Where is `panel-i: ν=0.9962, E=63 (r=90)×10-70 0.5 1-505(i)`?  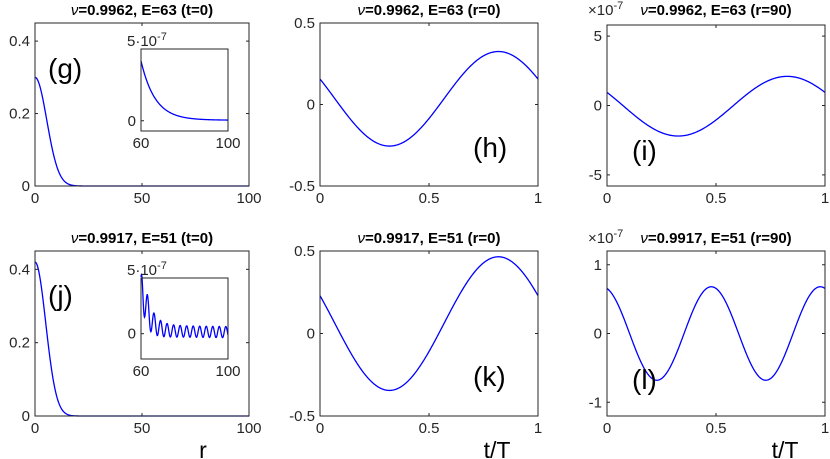 panel-i: ν=0.9962, E=63 (r=90)×10-70 0.5 1-505(i) is located at coordinates (708, 103).